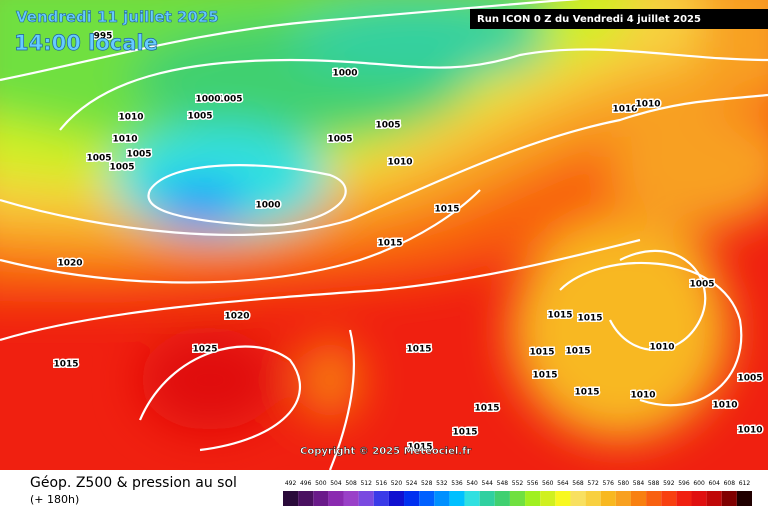  I want to click on scale-label: 500, so click(321, 483).